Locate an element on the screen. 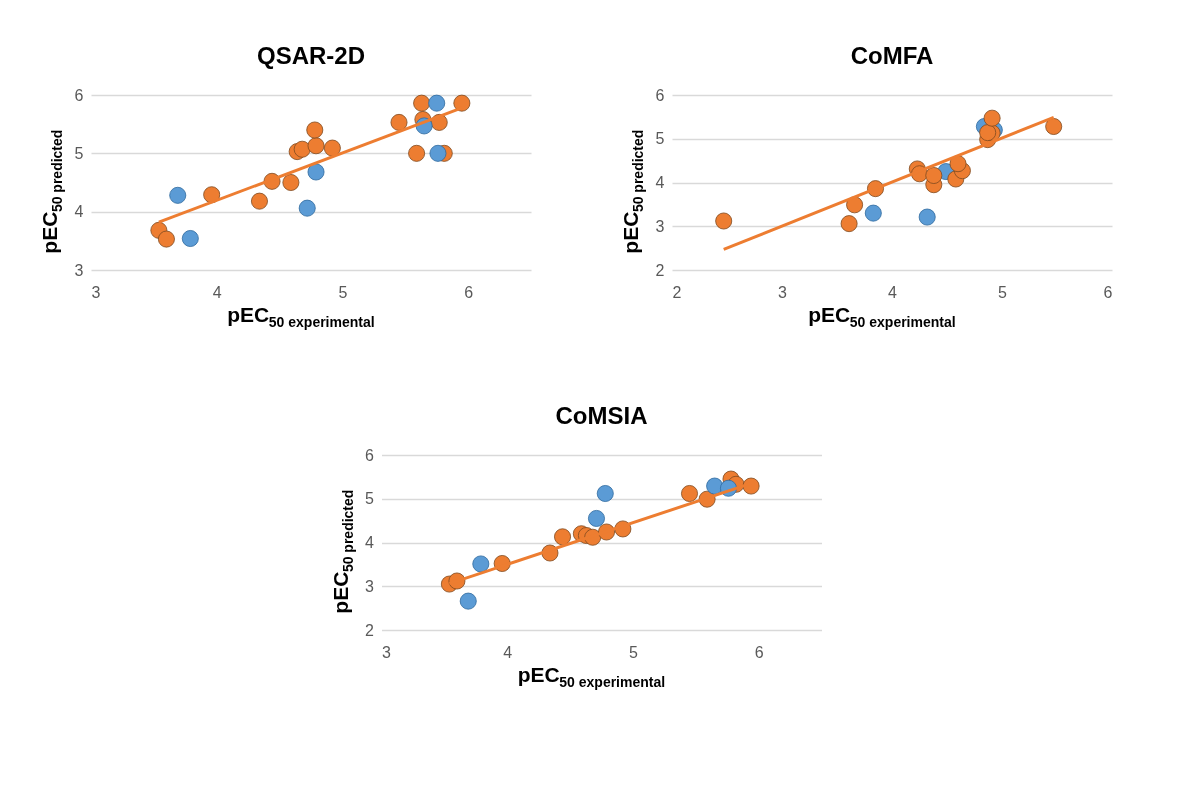  chart-title: QSAR-2D is located at coordinates (311, 55).